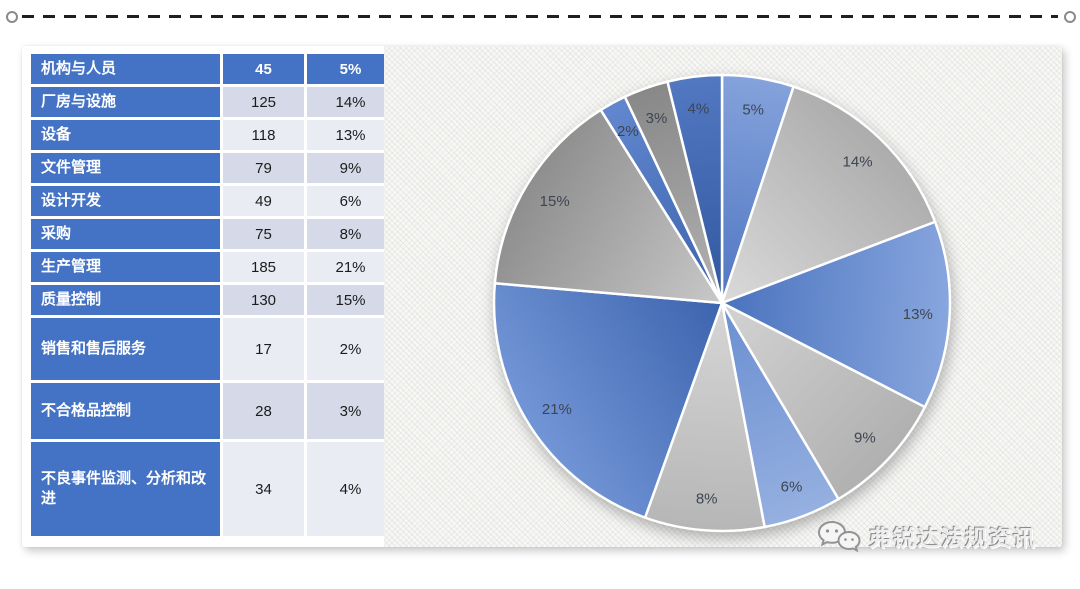 The width and height of the screenshot is (1080, 589). What do you see at coordinates (350, 69) in the screenshot?
I see `percent-cell: 5%` at bounding box center [350, 69].